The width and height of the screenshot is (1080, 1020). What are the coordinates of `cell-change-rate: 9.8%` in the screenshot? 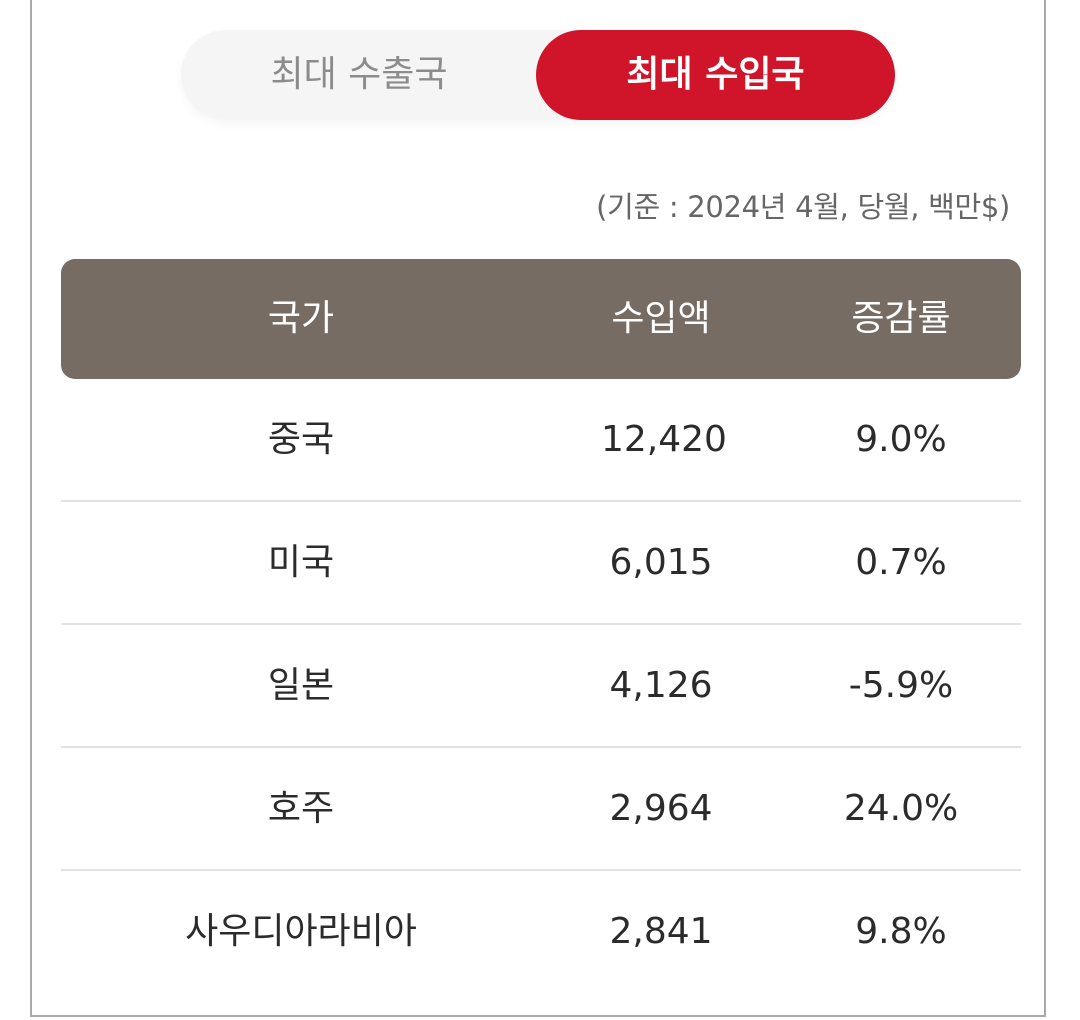 It's located at (901, 931).